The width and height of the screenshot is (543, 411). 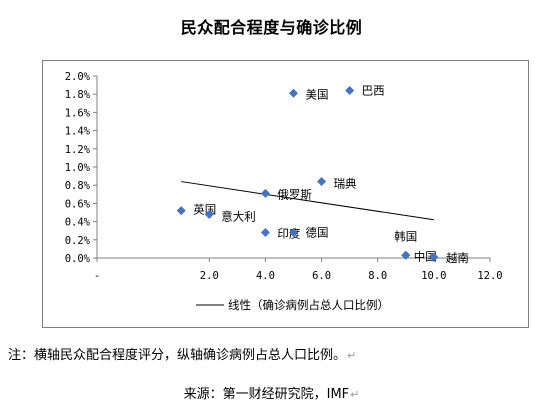 What do you see at coordinates (266, 394) in the screenshot?
I see `source-text: 来源：第一财经研究院，IMF` at bounding box center [266, 394].